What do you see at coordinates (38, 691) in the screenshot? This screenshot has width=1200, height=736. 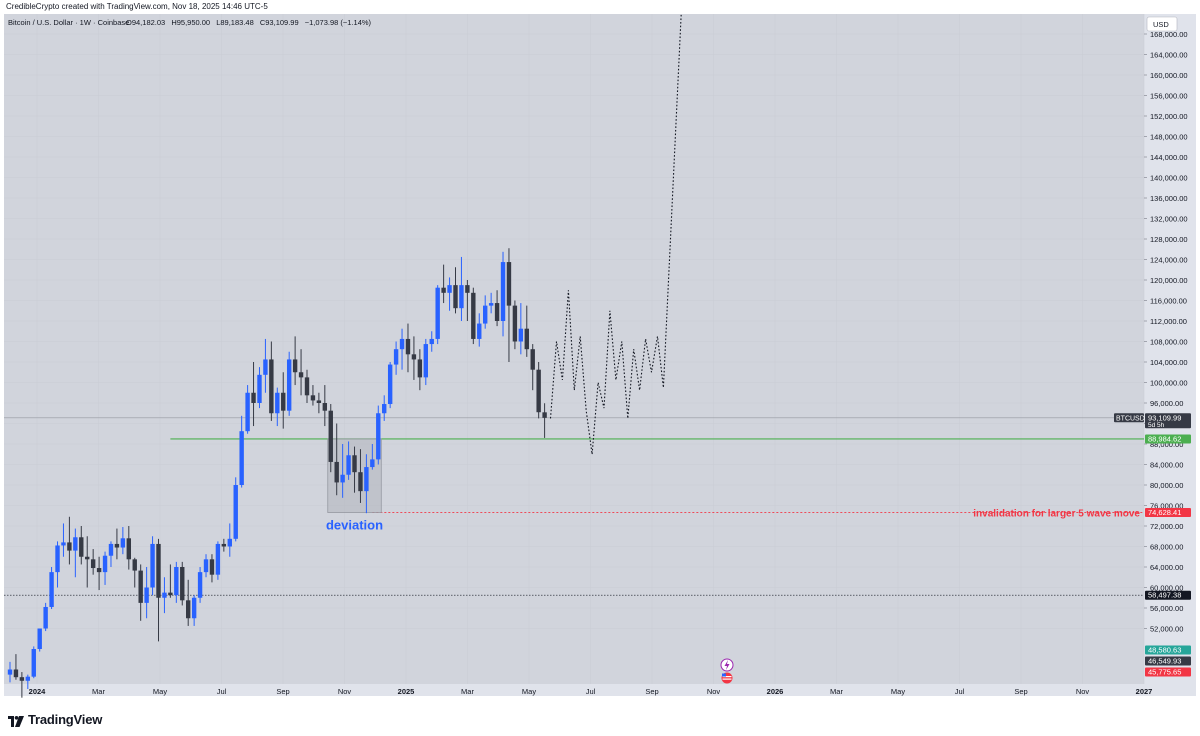 I see `time-label: 2024` at bounding box center [38, 691].